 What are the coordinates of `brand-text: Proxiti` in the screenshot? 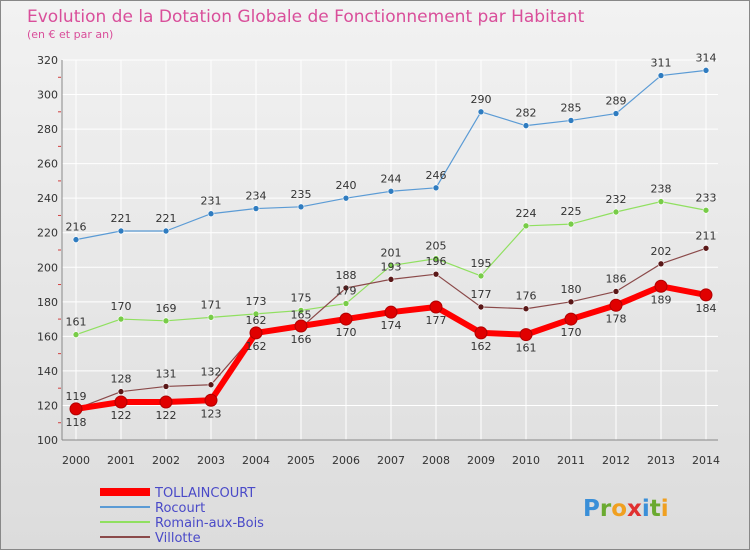 It's located at (626, 509).